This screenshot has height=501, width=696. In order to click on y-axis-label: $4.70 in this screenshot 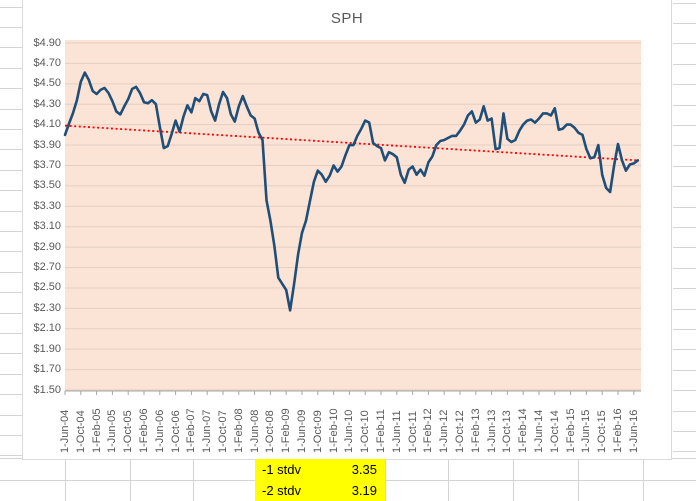, I will do `click(47, 62)`.